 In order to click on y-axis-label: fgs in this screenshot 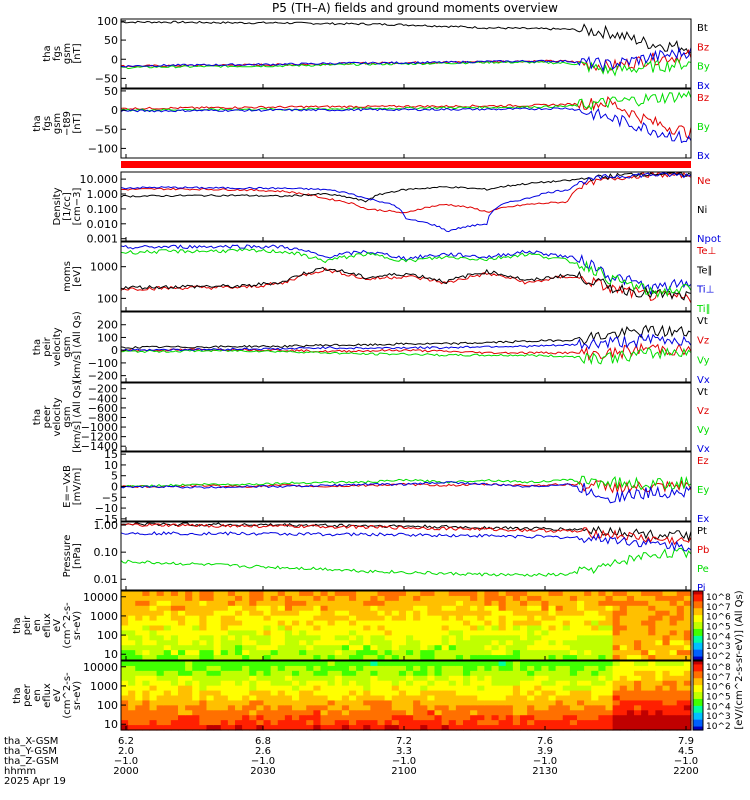, I will do `click(57, 53)`.